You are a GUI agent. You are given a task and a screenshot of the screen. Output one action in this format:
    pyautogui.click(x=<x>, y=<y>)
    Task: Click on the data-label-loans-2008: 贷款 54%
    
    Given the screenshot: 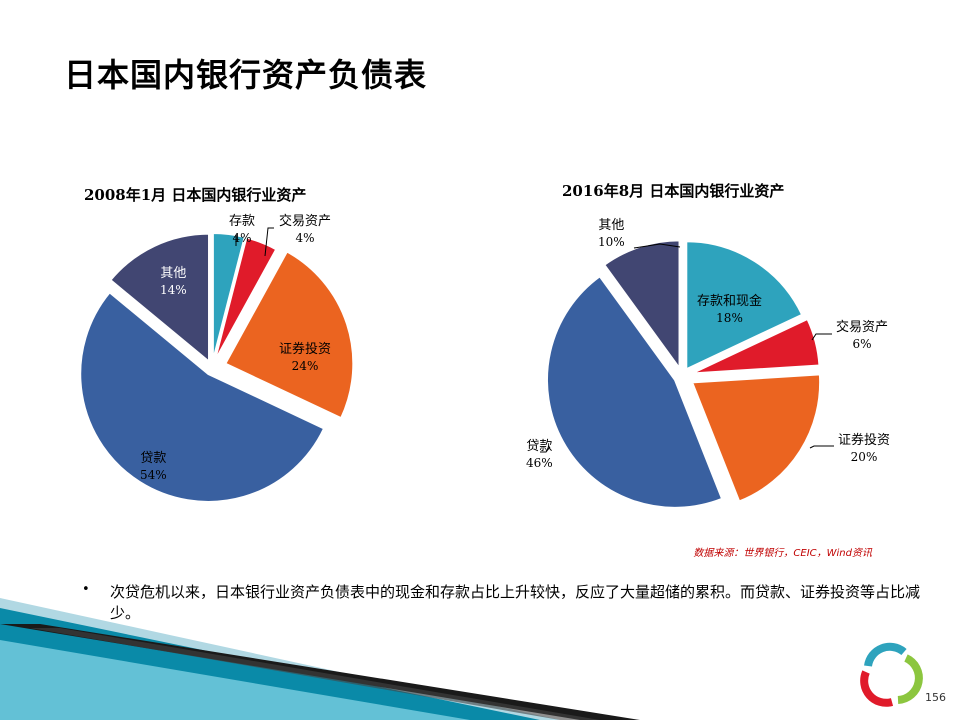 What is the action you would take?
    pyautogui.click(x=153, y=467)
    